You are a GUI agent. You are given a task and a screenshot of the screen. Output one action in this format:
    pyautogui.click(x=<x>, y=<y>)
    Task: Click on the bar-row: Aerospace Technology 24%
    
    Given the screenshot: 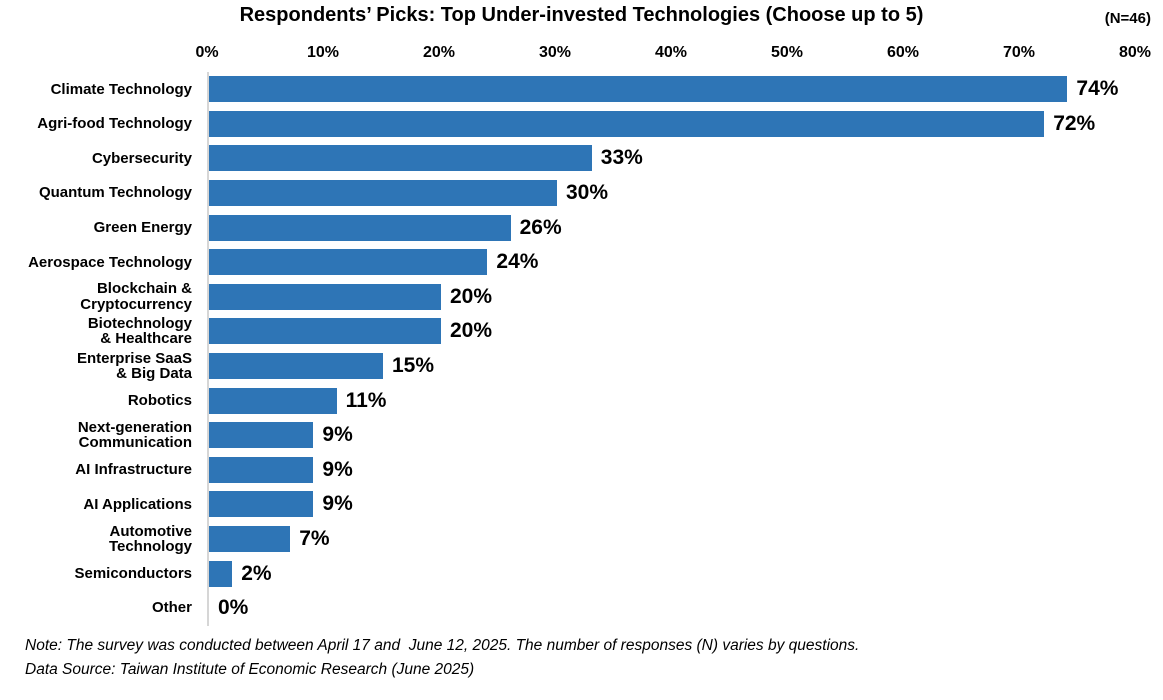 What is the action you would take?
    pyautogui.click(x=581, y=262)
    